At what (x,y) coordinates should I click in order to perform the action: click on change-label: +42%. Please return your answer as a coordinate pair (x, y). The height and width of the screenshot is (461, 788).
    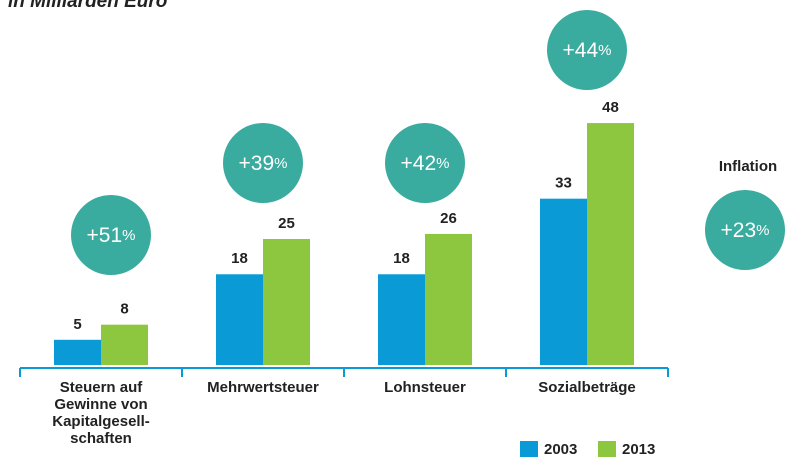
    Looking at the image, I should click on (425, 163).